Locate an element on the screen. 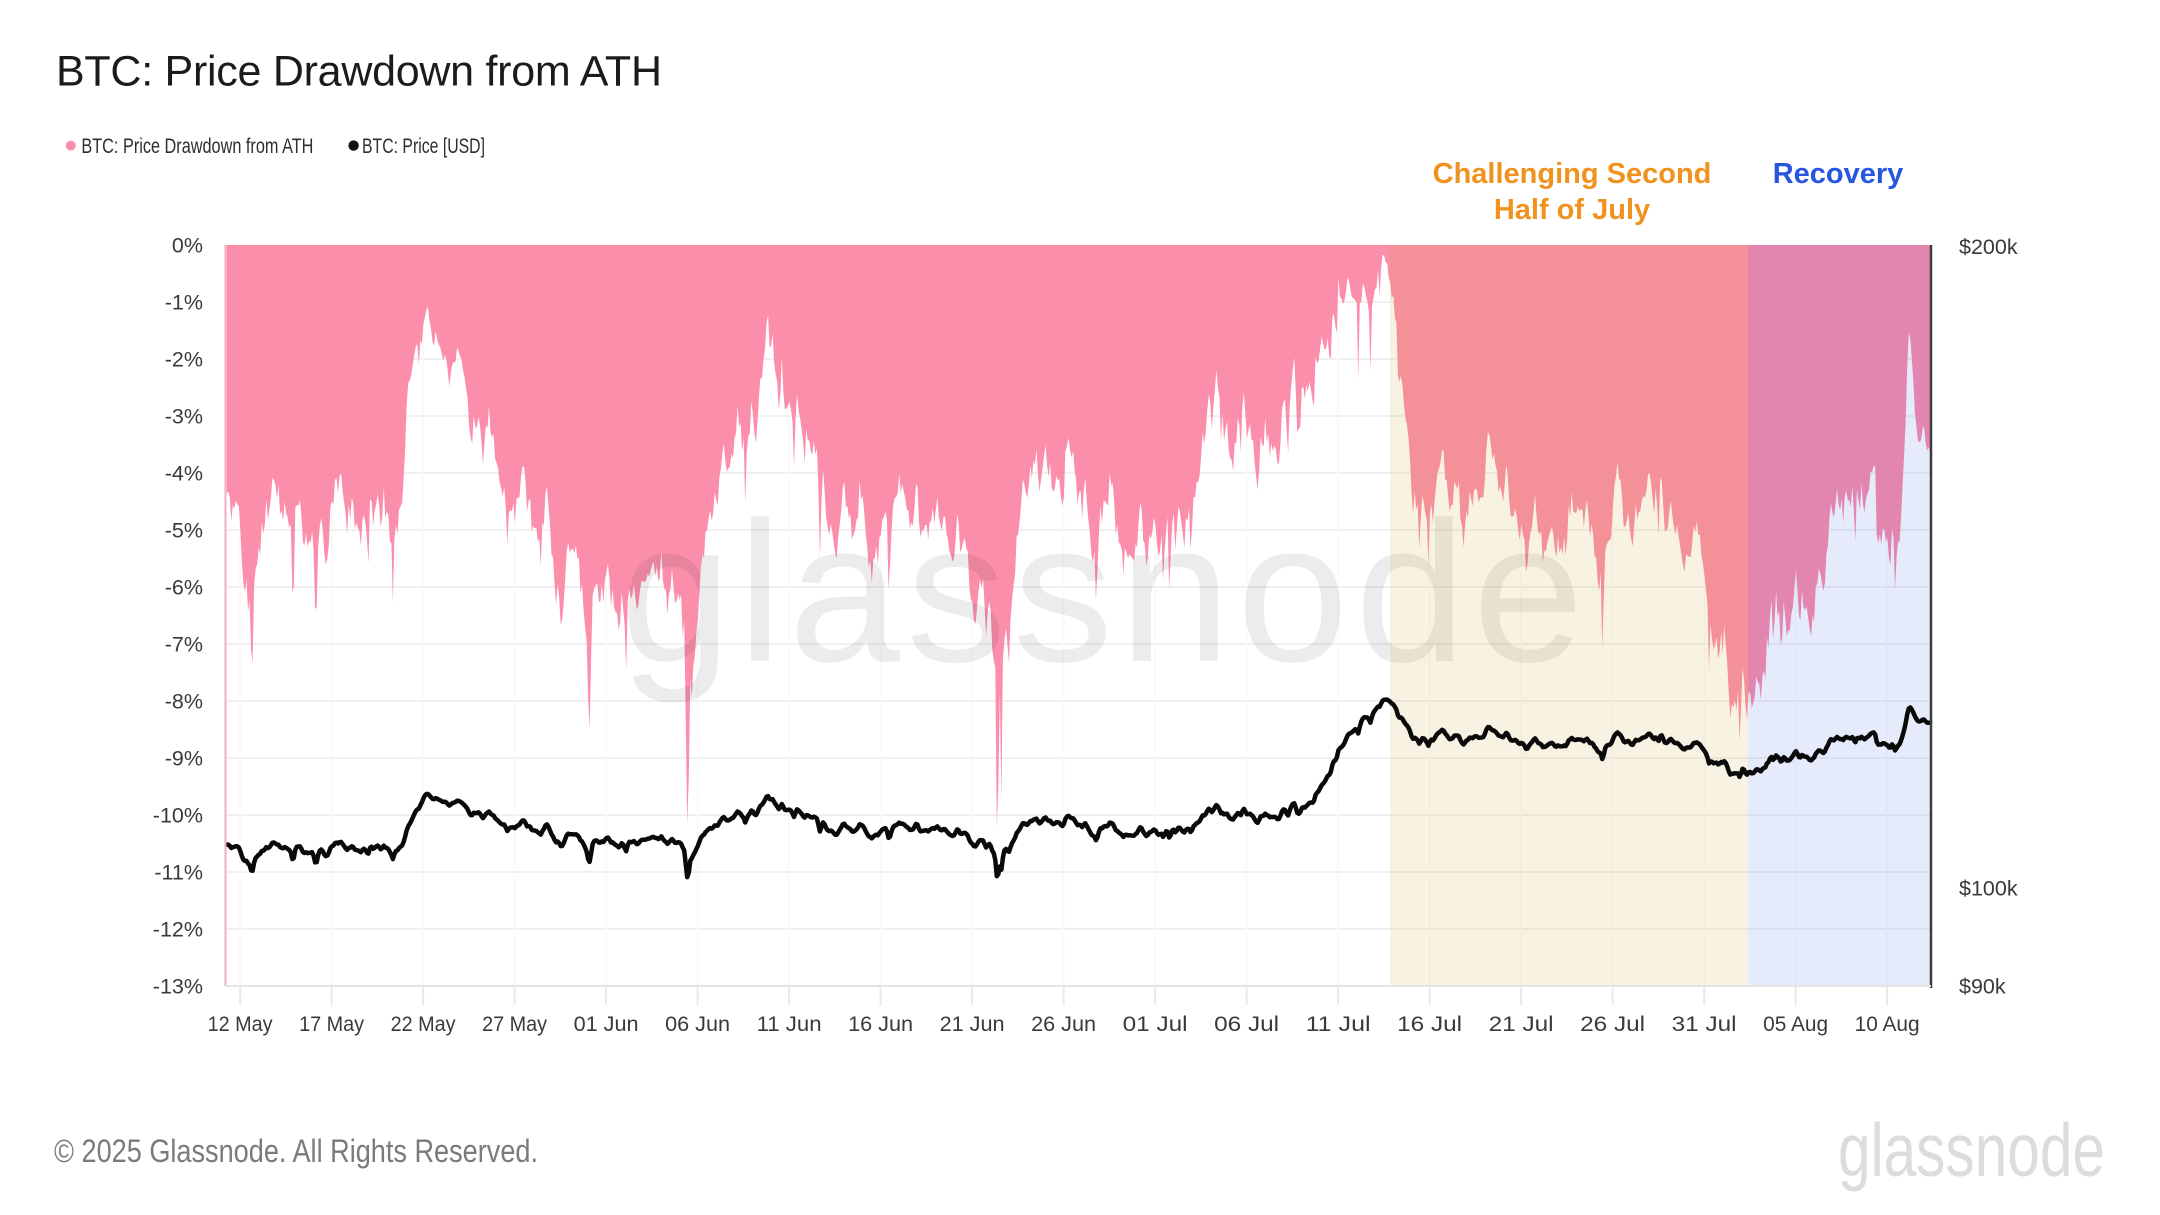 This screenshot has width=2160, height=1215. svg-text: 0% is located at coordinates (187, 246).